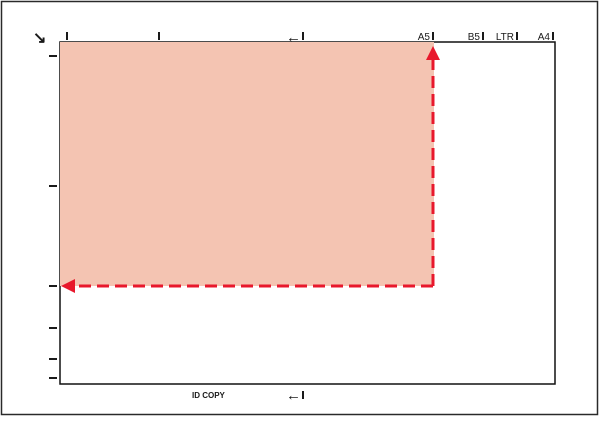  I want to click on top-ticks, so click(310, 36).